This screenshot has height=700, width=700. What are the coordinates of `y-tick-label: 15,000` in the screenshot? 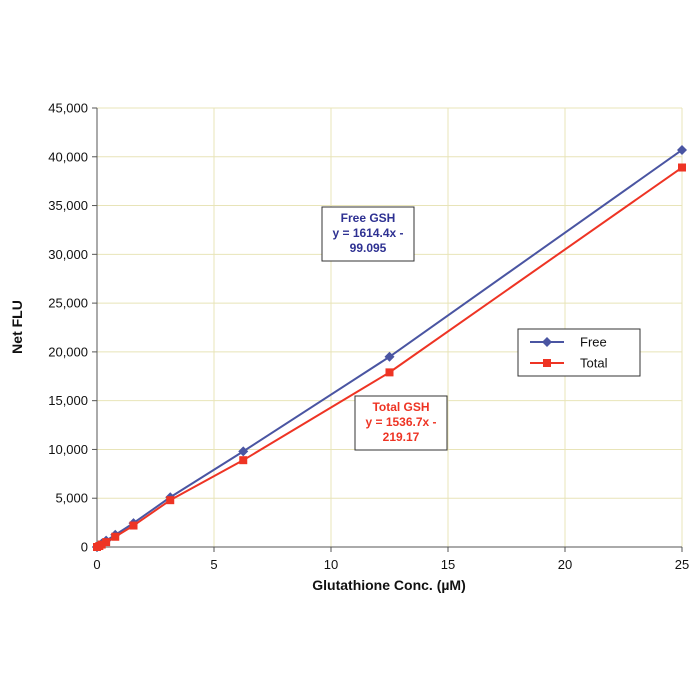 It's located at (68, 400).